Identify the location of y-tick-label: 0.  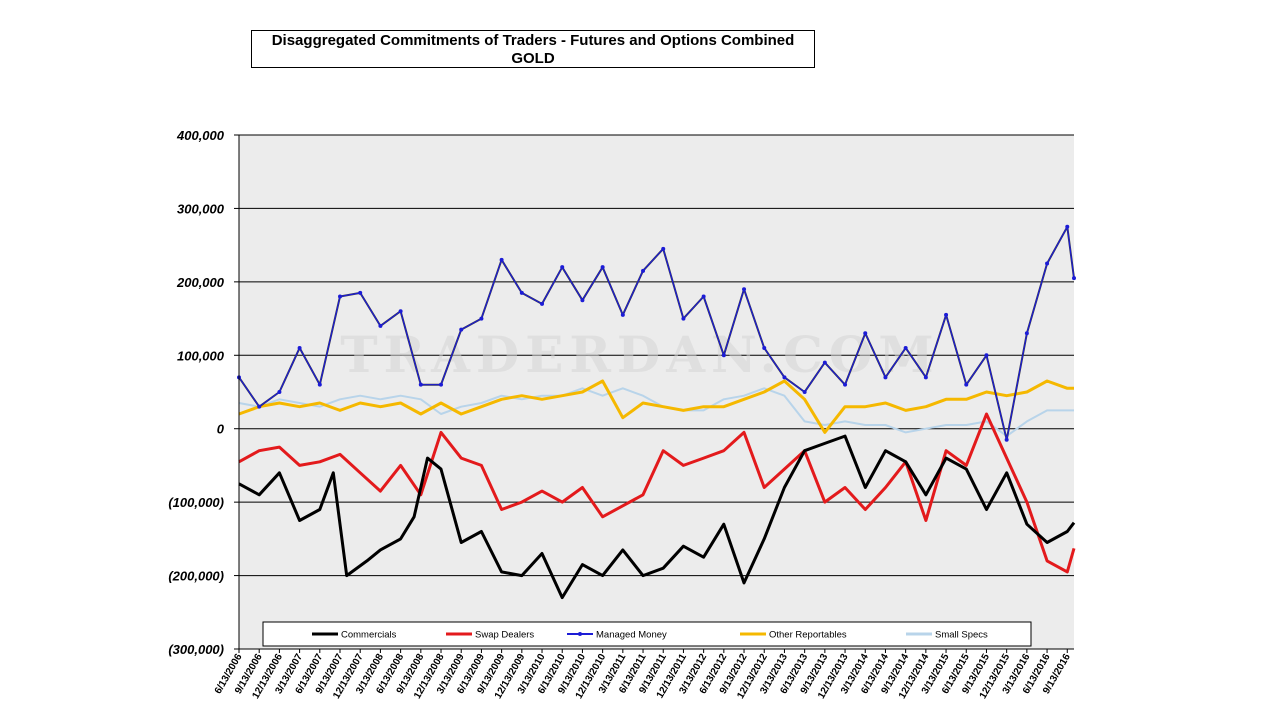
(221, 429).